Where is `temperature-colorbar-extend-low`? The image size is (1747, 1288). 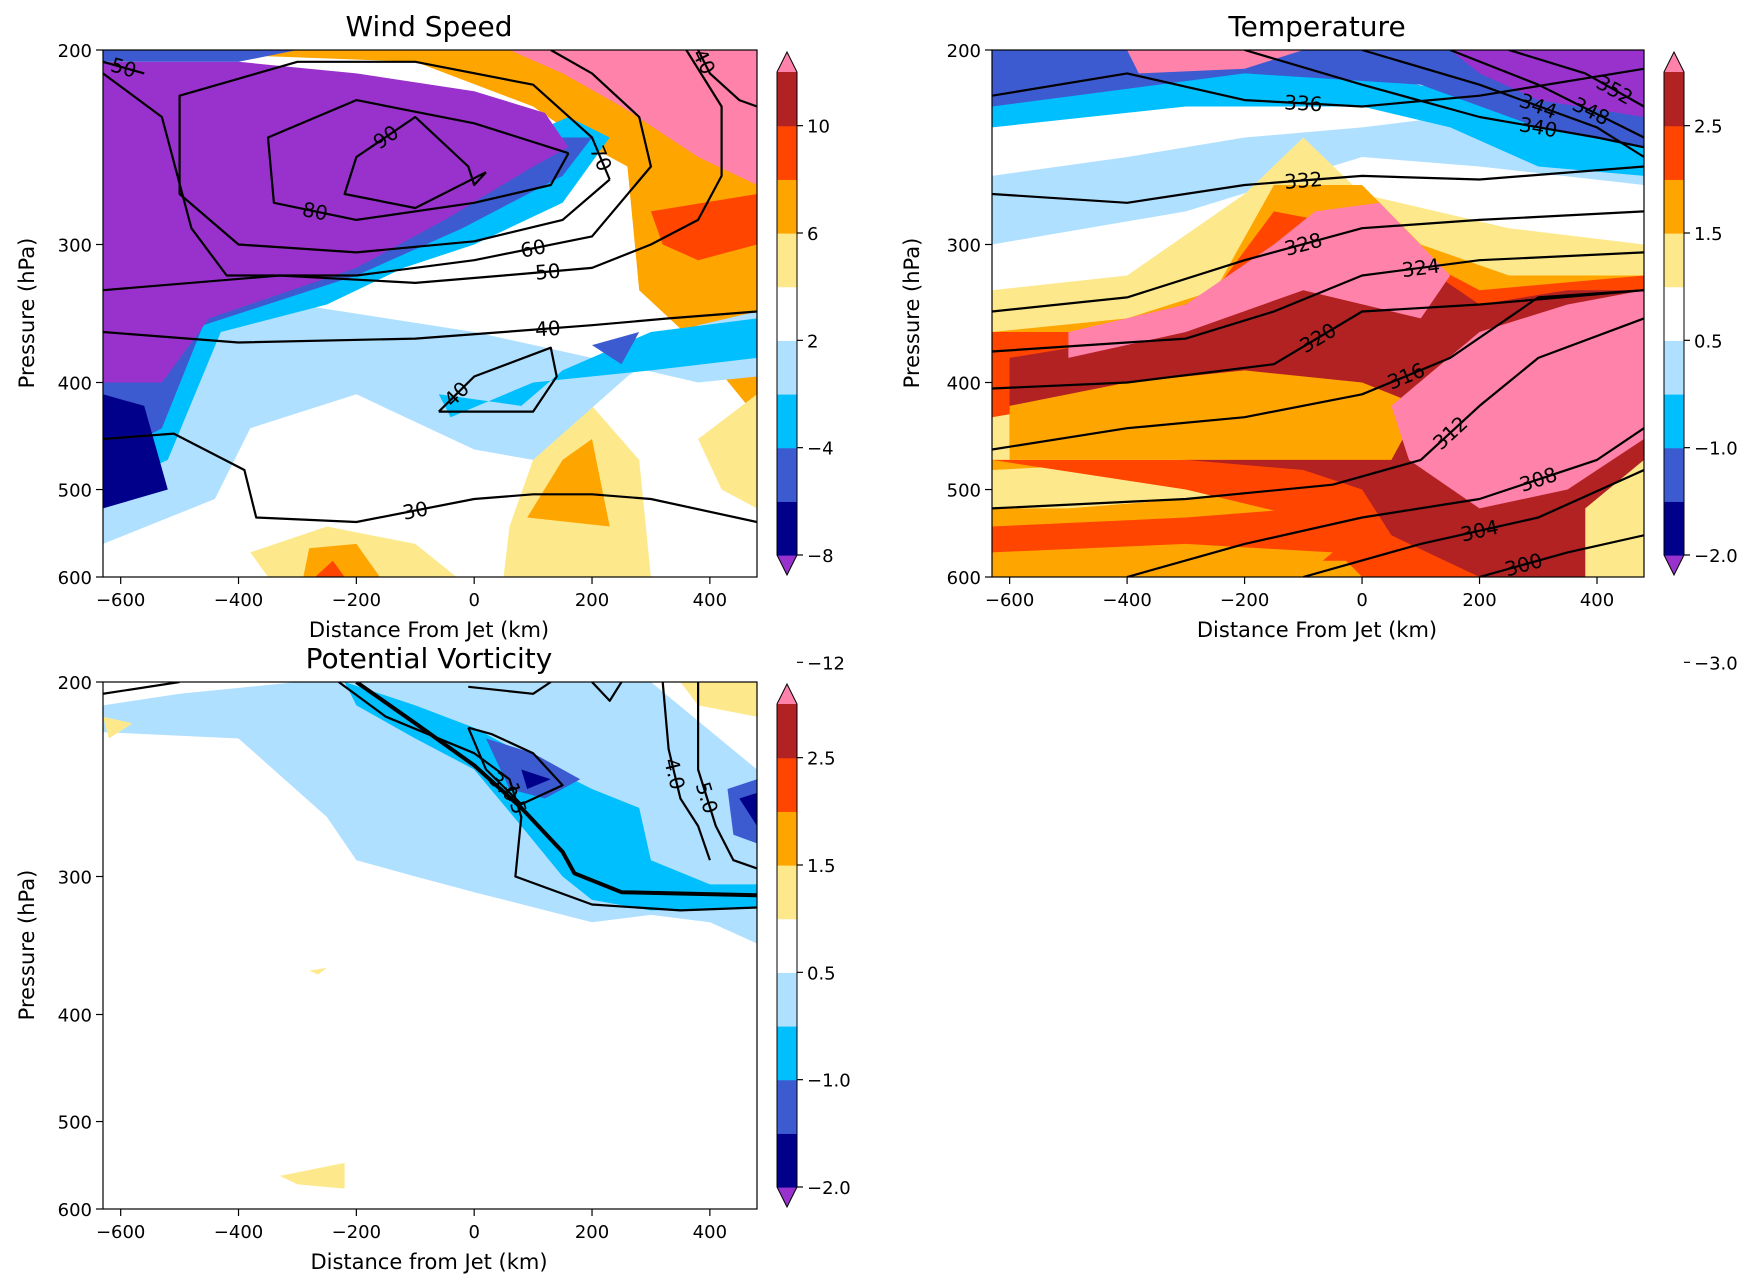
temperature-colorbar-extend-low is located at coordinates (1674, 565).